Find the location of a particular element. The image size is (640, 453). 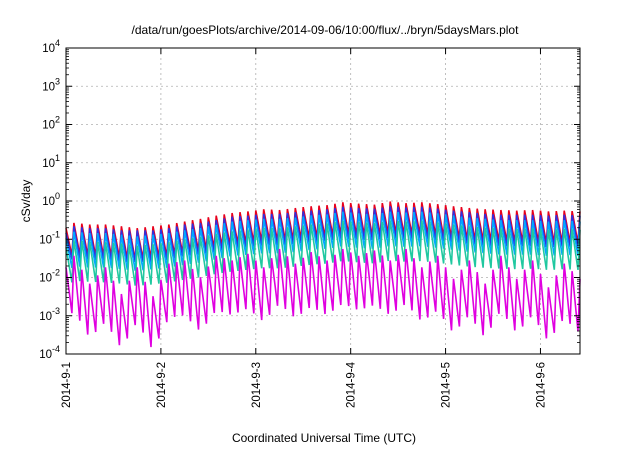

x-axis-label: Coordinated Universal Time (UTC) is located at coordinates (324, 438).